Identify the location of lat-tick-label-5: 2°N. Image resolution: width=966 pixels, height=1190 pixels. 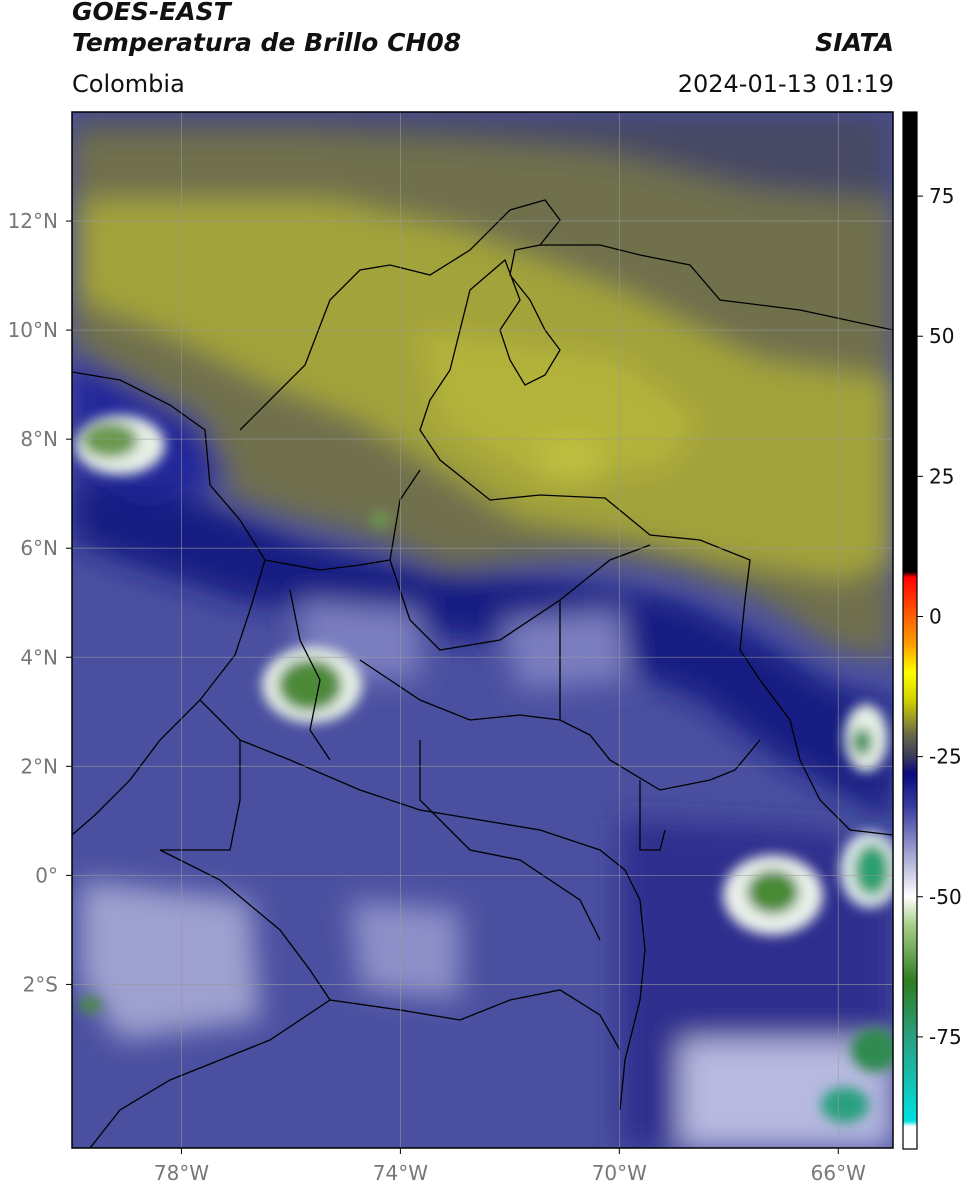
(39, 766).